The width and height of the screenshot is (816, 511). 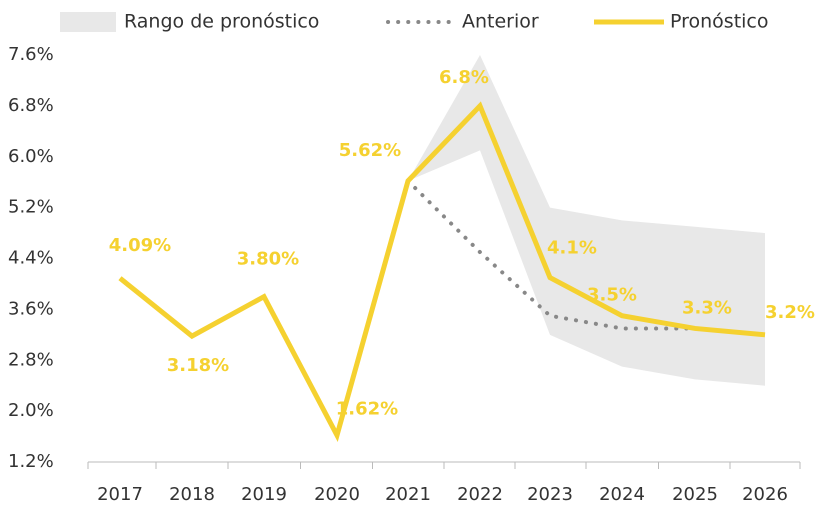 What do you see at coordinates (695, 494) in the screenshot?
I see `x-tick-label: 2025` at bounding box center [695, 494].